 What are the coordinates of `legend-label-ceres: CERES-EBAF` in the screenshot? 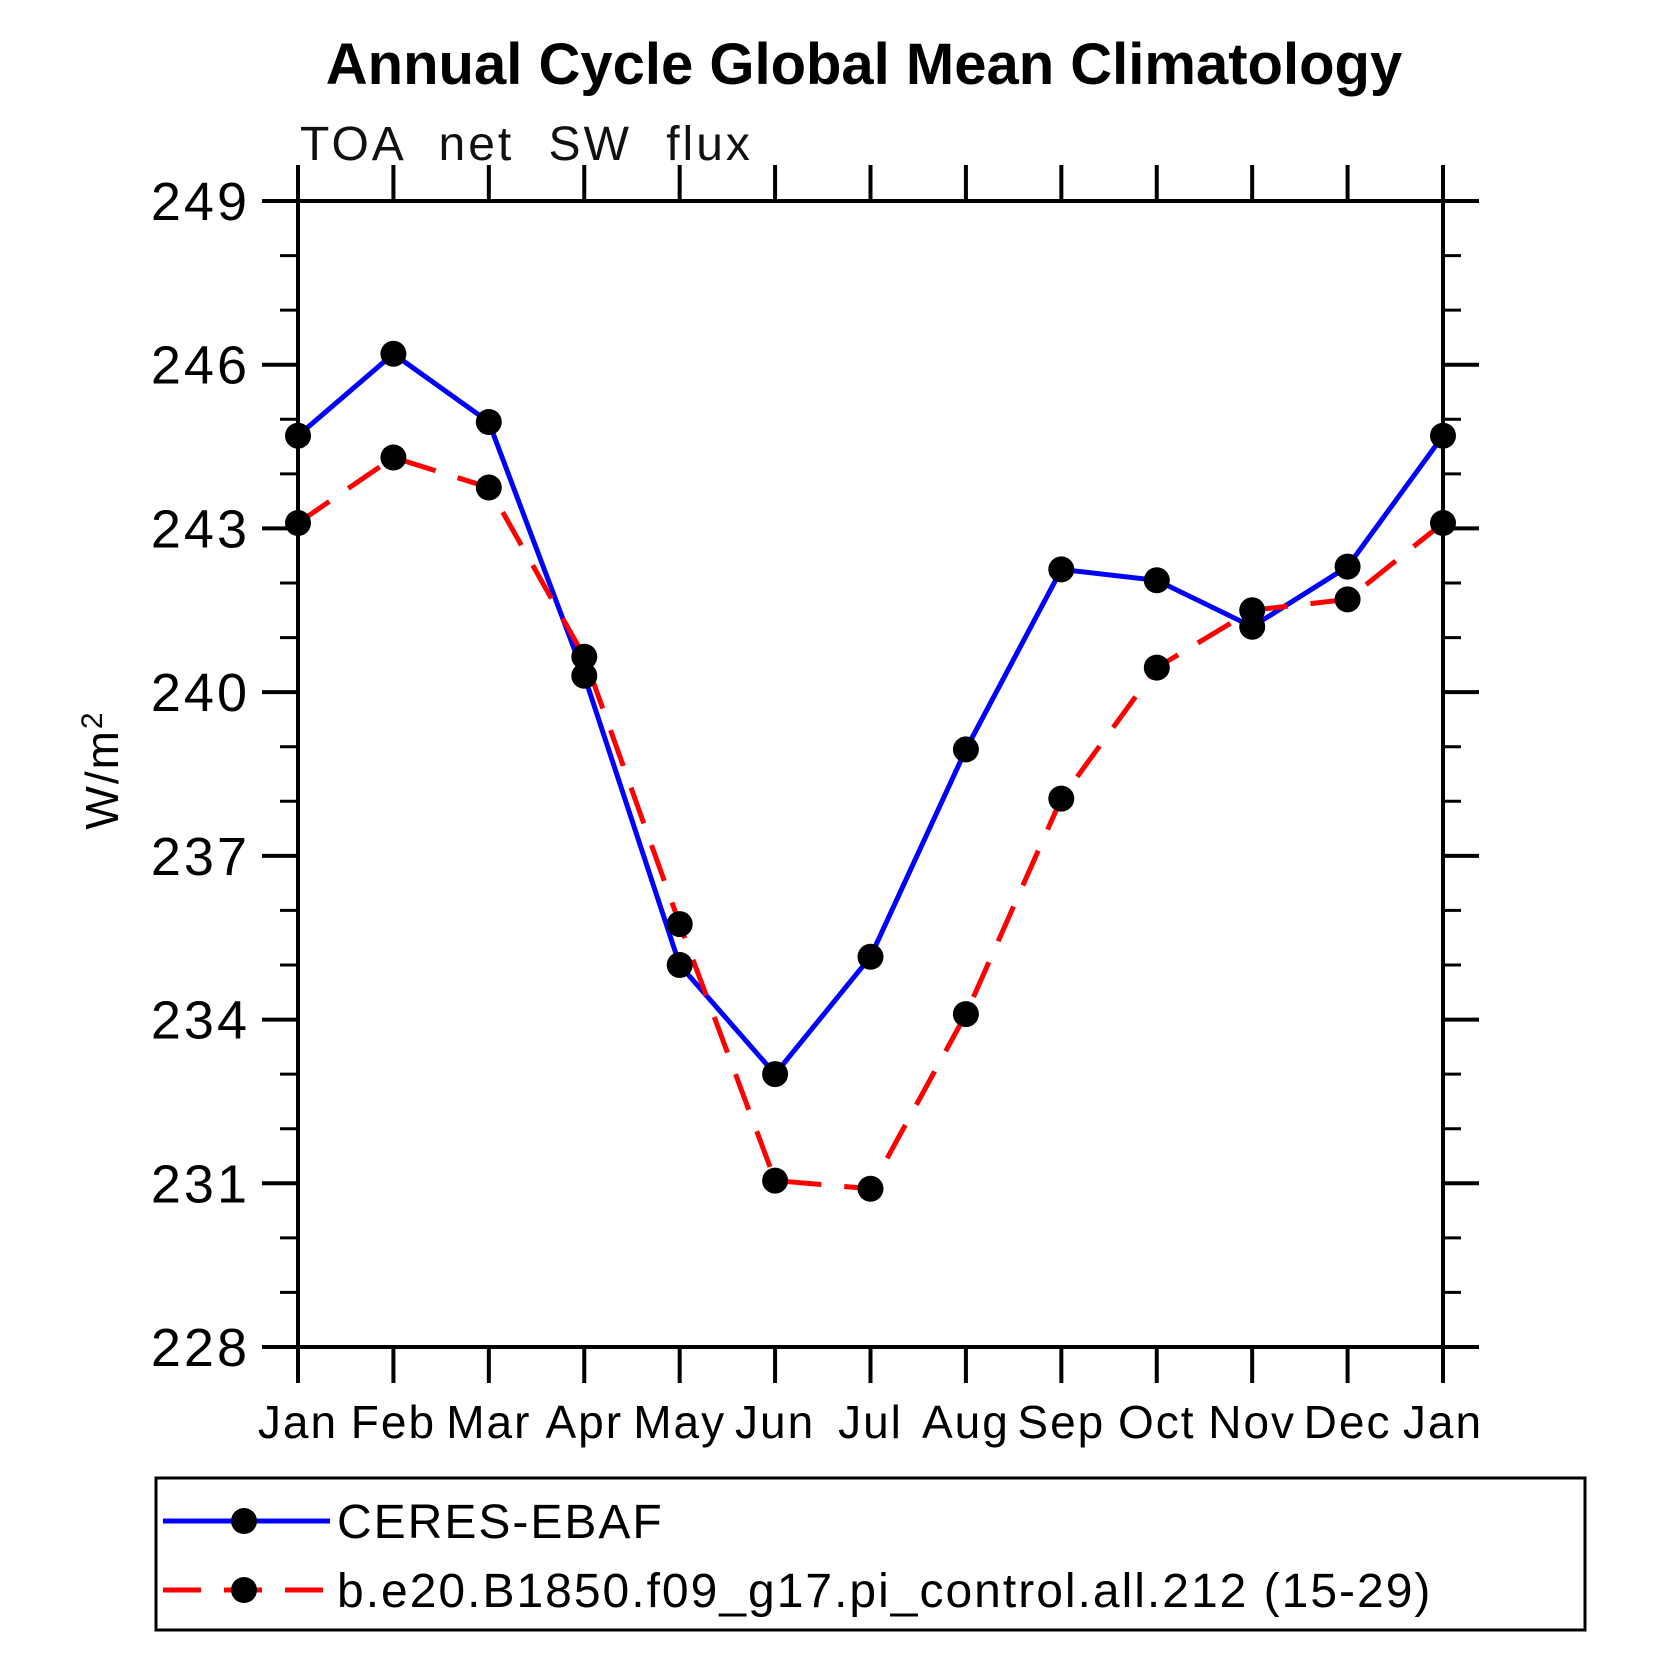 It's located at (500, 1522).